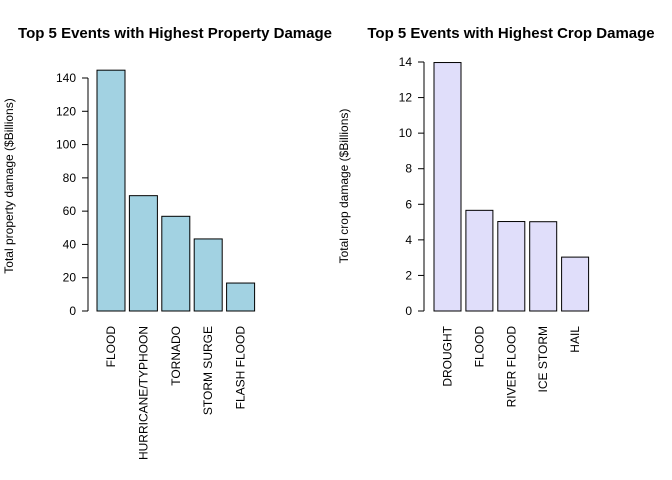 The height and width of the screenshot is (480, 672). Describe the element at coordinates (511, 266) in the screenshot. I see `bar-river-flood` at that location.